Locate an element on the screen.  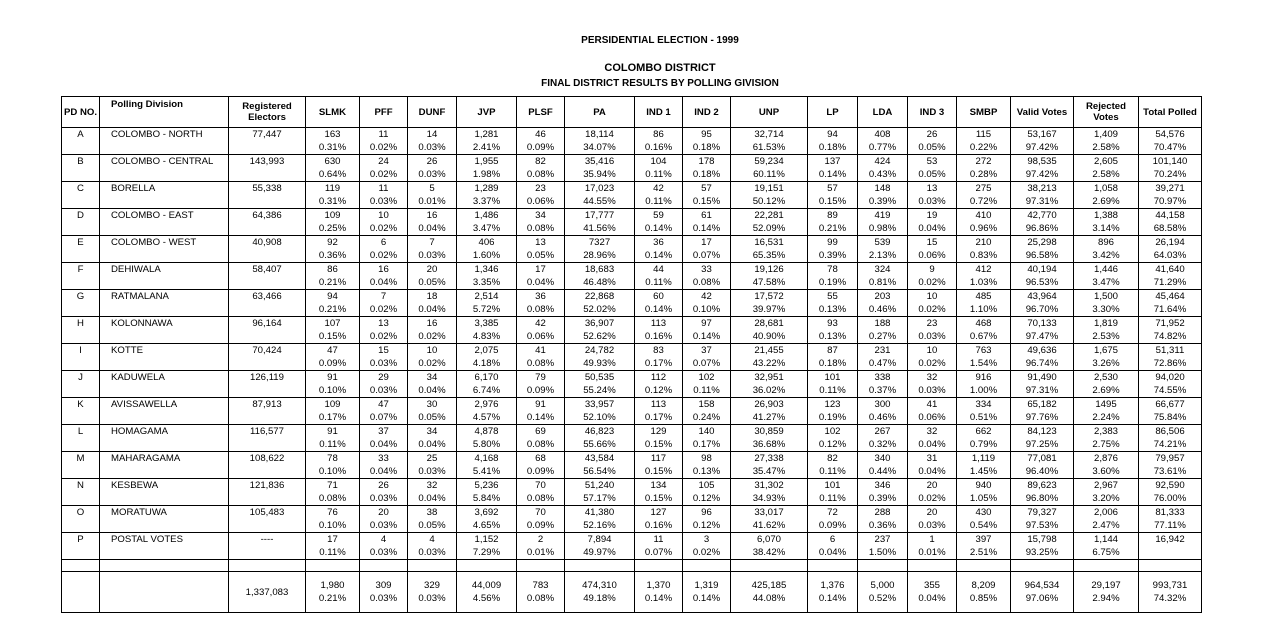
vote-count: 129 is located at coordinates (658, 431).